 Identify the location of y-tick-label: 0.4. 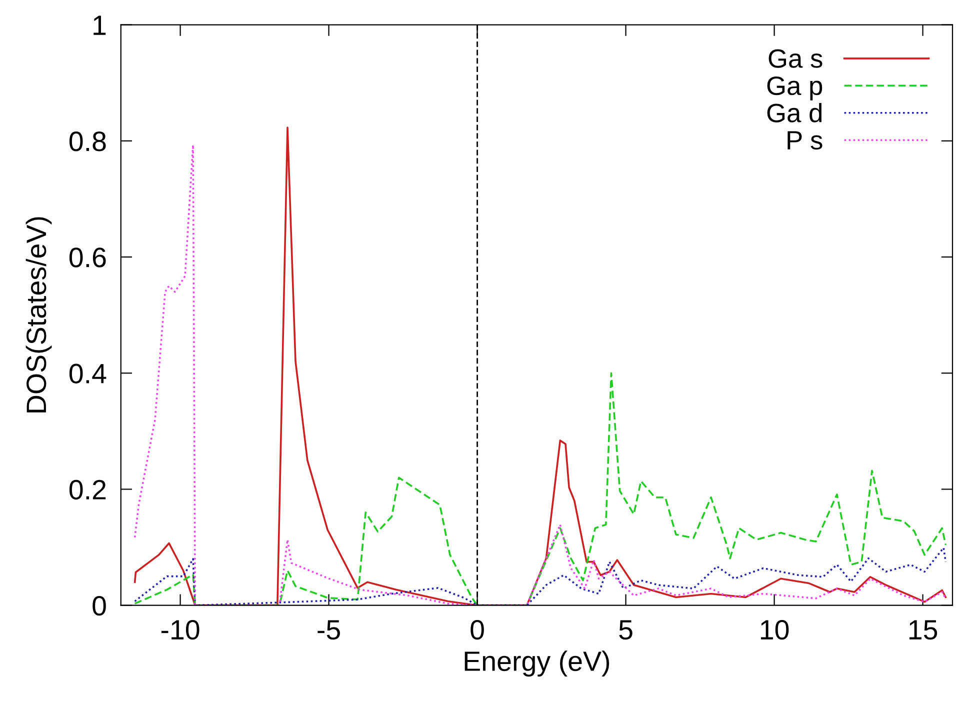
(87, 374).